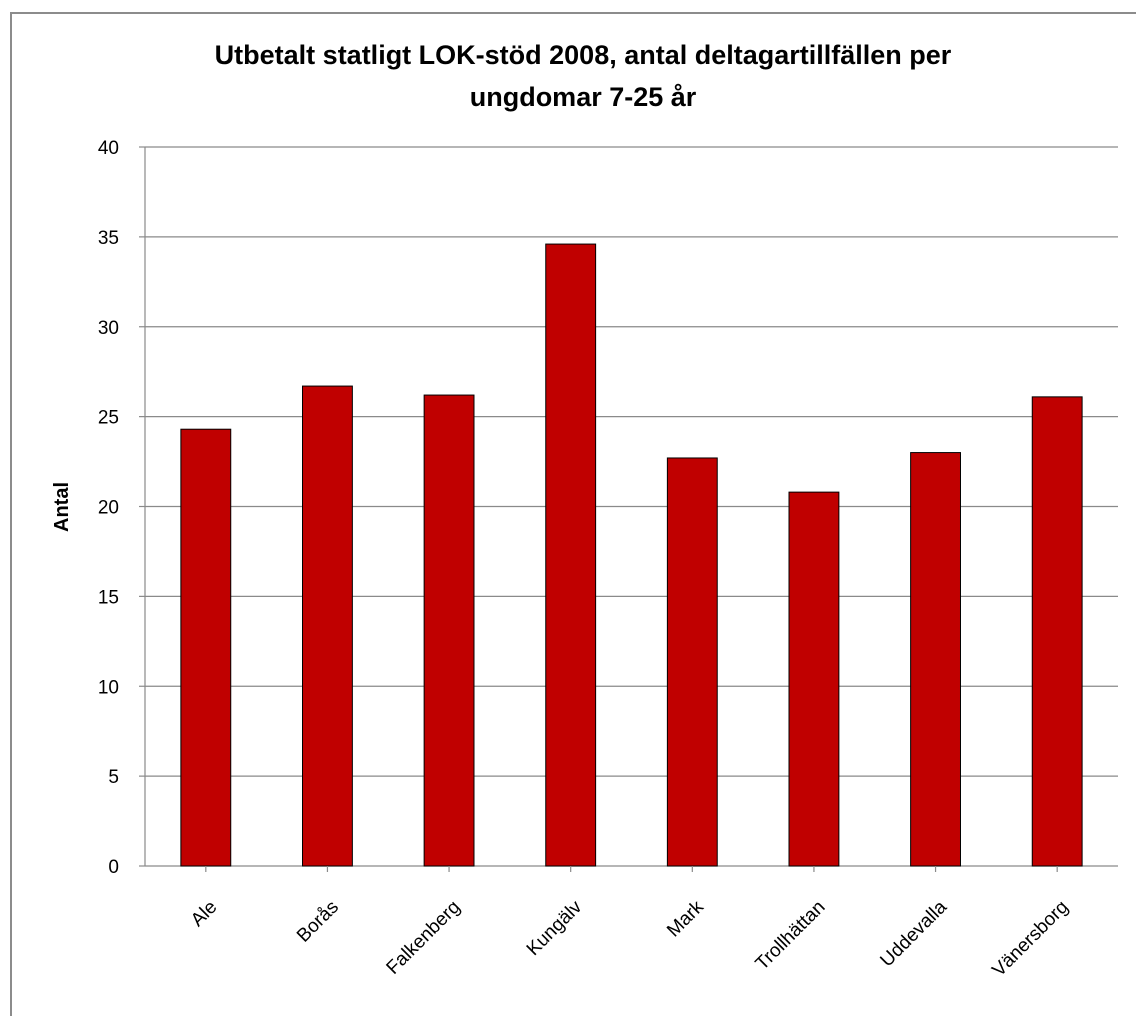 The width and height of the screenshot is (1139, 1020). Describe the element at coordinates (108, 418) in the screenshot. I see `y-tick-label: 25` at that location.